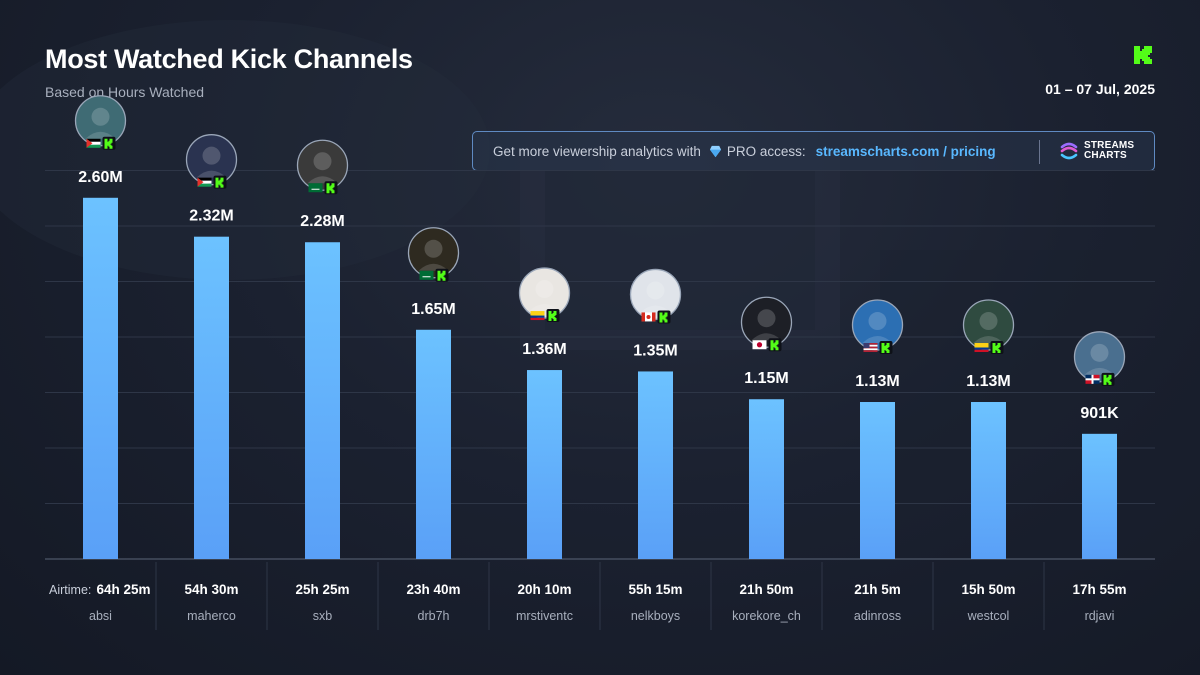 This screenshot has width=1200, height=675. What do you see at coordinates (322, 400) in the screenshot?
I see `bar-sxb` at bounding box center [322, 400].